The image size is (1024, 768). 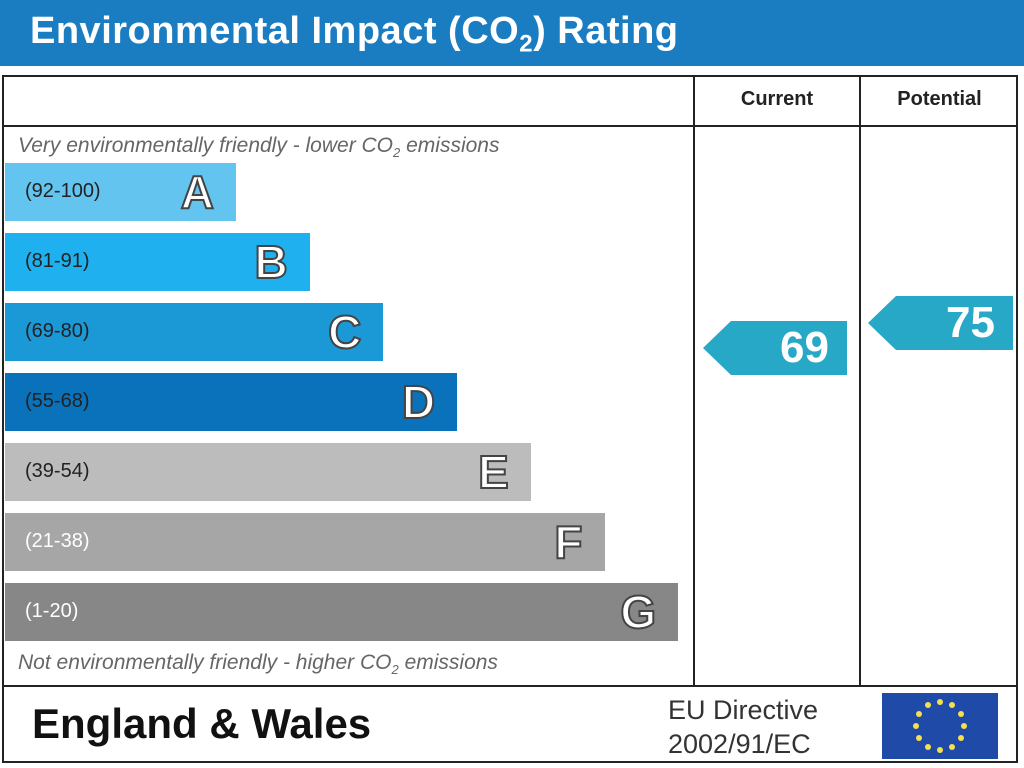 What do you see at coordinates (57, 401) in the screenshot?
I see `band-range: (55-68)` at bounding box center [57, 401].